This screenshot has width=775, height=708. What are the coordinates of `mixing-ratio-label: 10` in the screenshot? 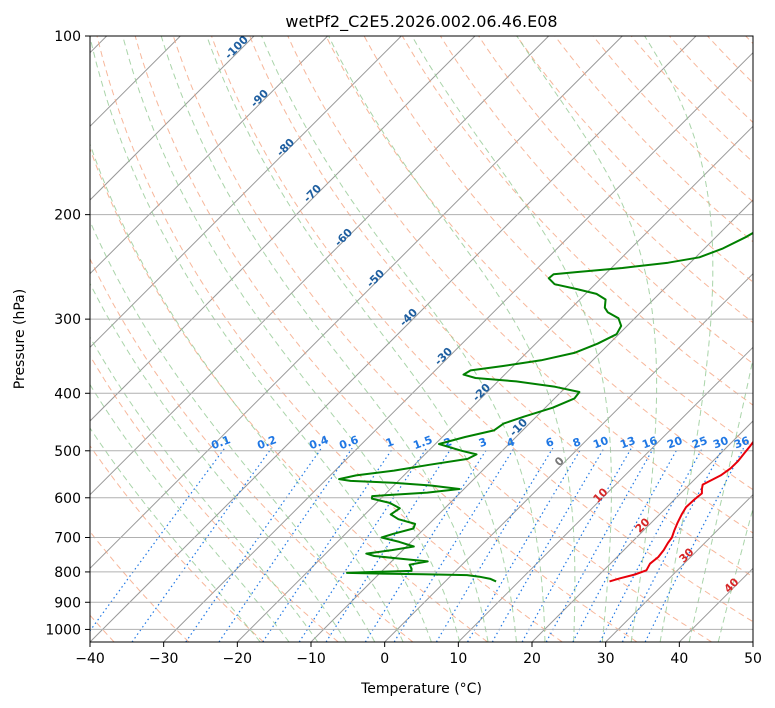 It's located at (600, 443).